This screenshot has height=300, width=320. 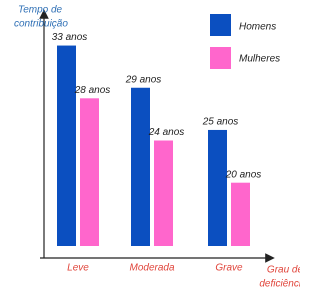 What do you see at coordinates (257, 27) in the screenshot?
I see `legend-label: Homens` at bounding box center [257, 27].